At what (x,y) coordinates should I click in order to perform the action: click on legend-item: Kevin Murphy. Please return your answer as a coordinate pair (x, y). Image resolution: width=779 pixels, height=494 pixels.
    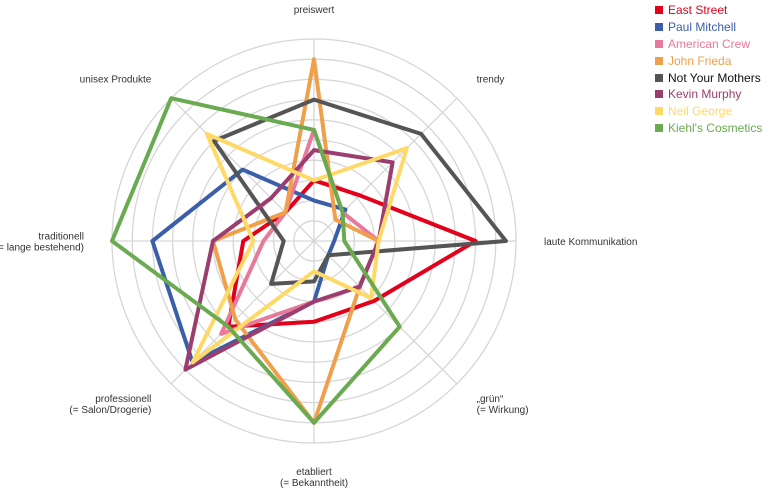
    Looking at the image, I should click on (708, 94).